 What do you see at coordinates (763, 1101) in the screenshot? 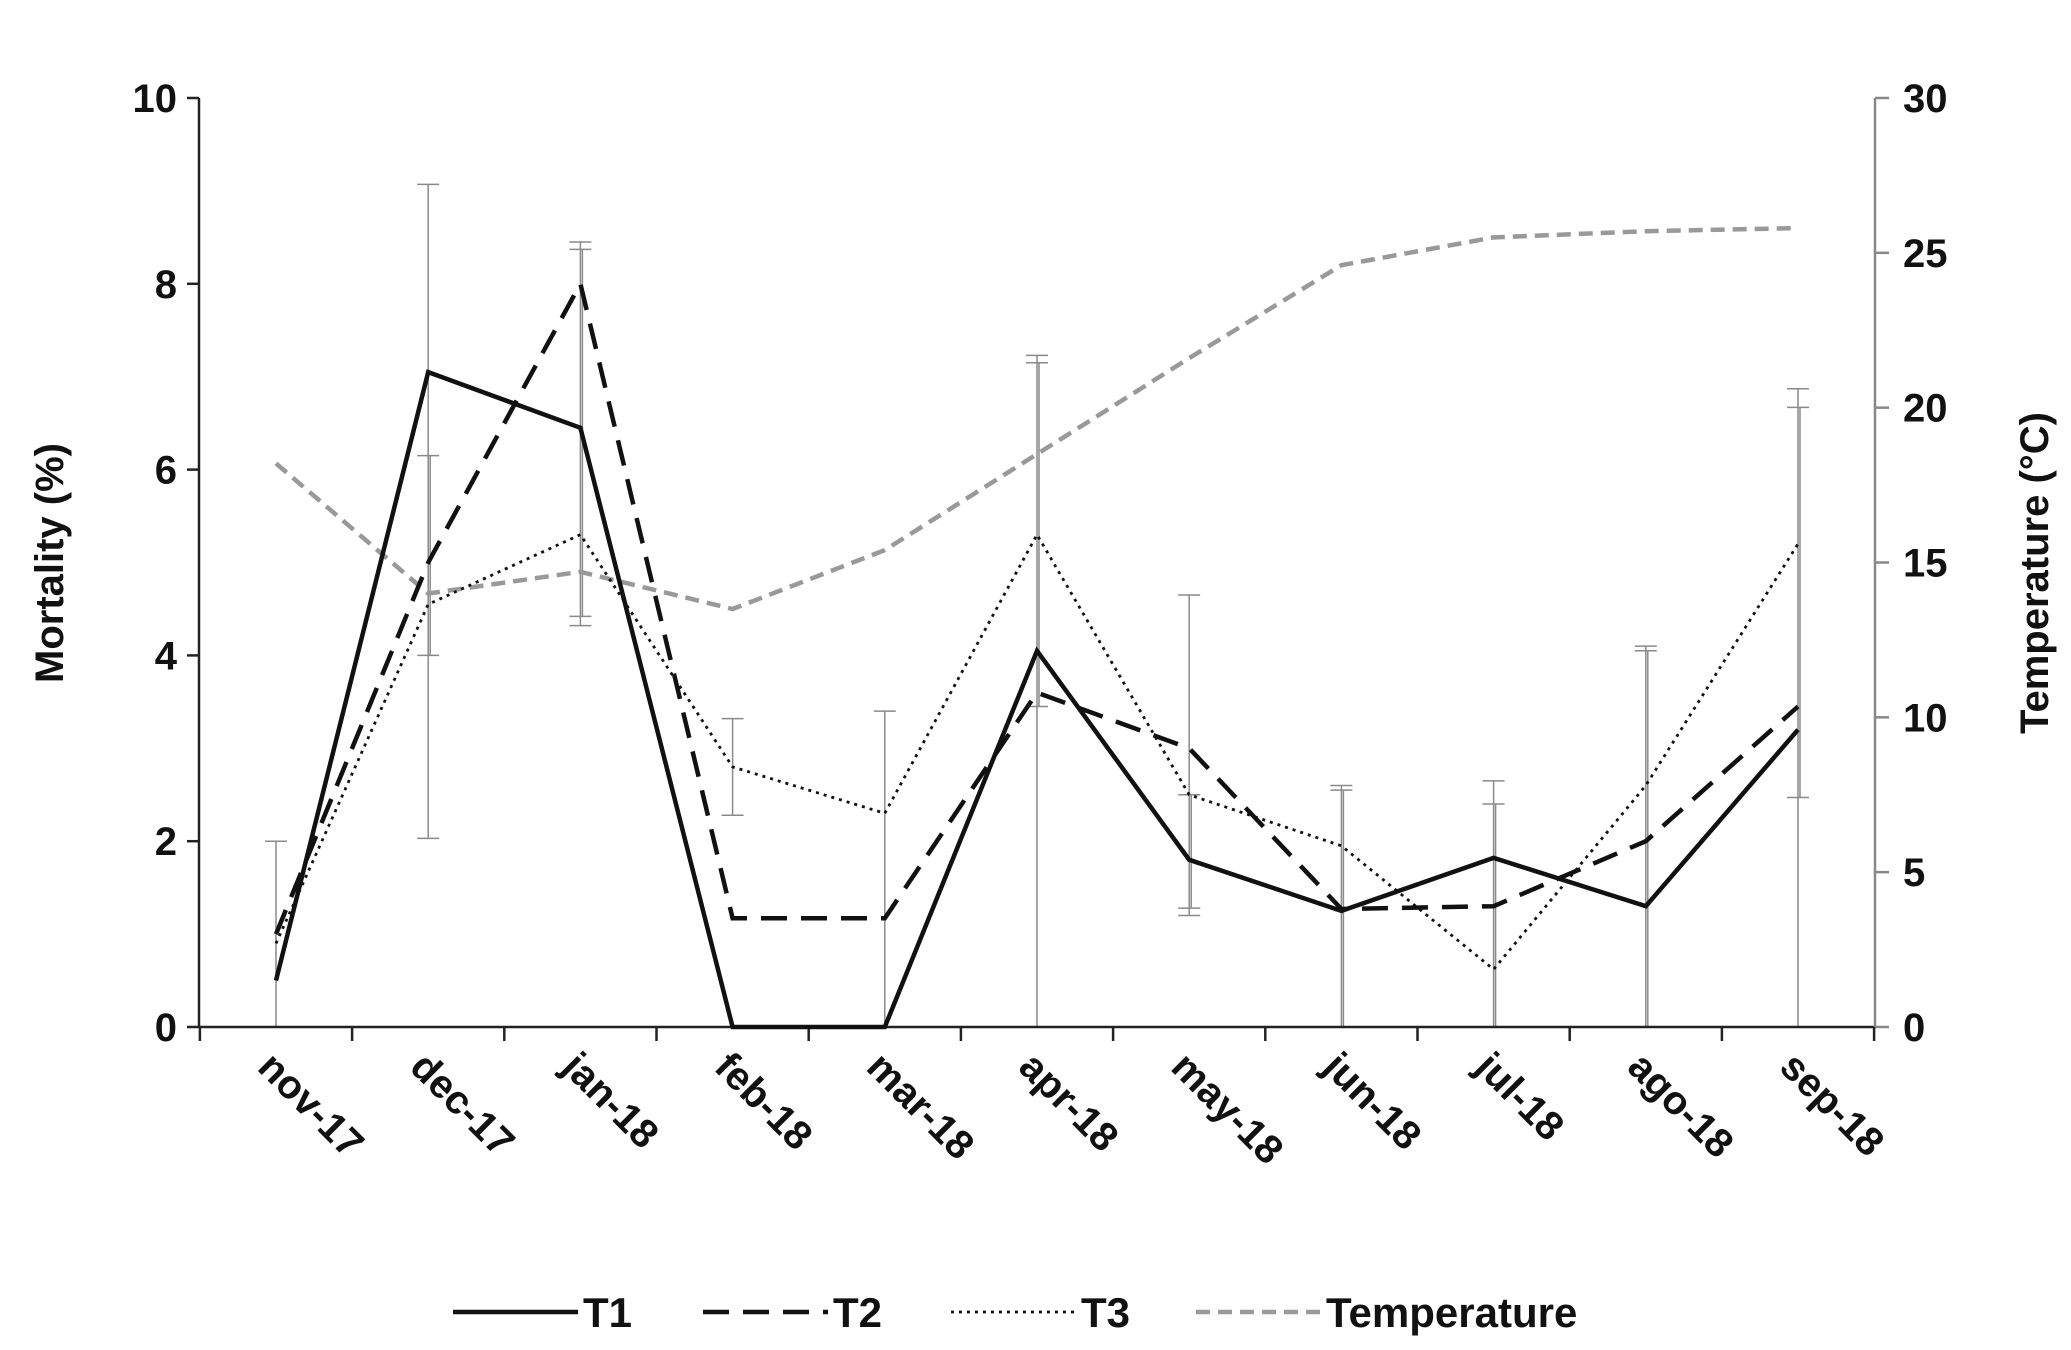
I see `x-tick-label: feb-18` at bounding box center [763, 1101].